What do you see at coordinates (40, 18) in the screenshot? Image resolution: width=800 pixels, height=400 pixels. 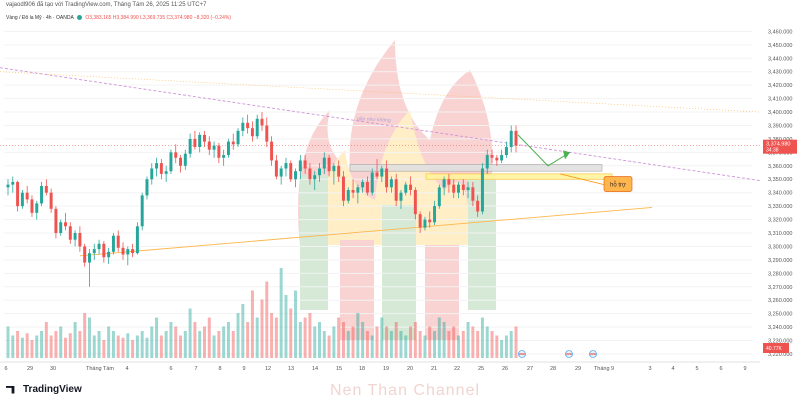 I see `symbol-name: Vàng / Đô la Mỹ · 4h · OANDA` at bounding box center [40, 18].